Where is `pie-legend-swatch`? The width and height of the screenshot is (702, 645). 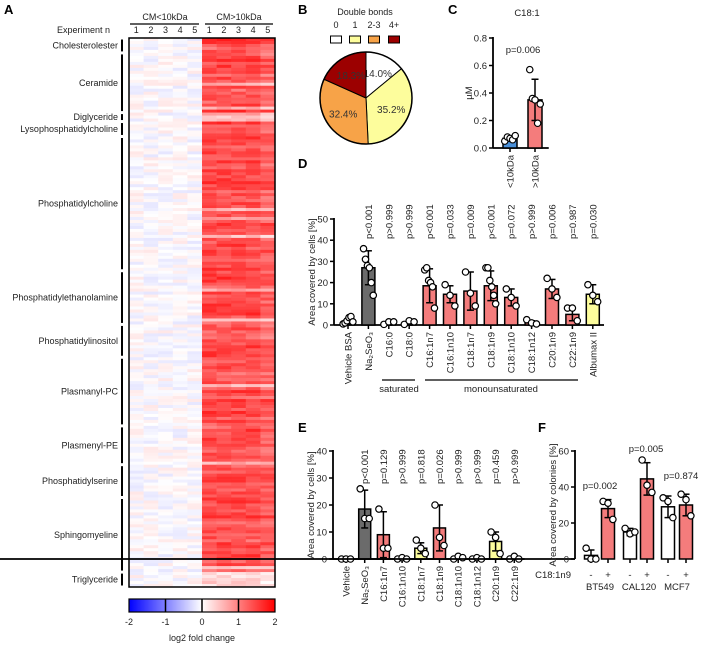
pie-legend-swatch is located at coordinates (336, 39).